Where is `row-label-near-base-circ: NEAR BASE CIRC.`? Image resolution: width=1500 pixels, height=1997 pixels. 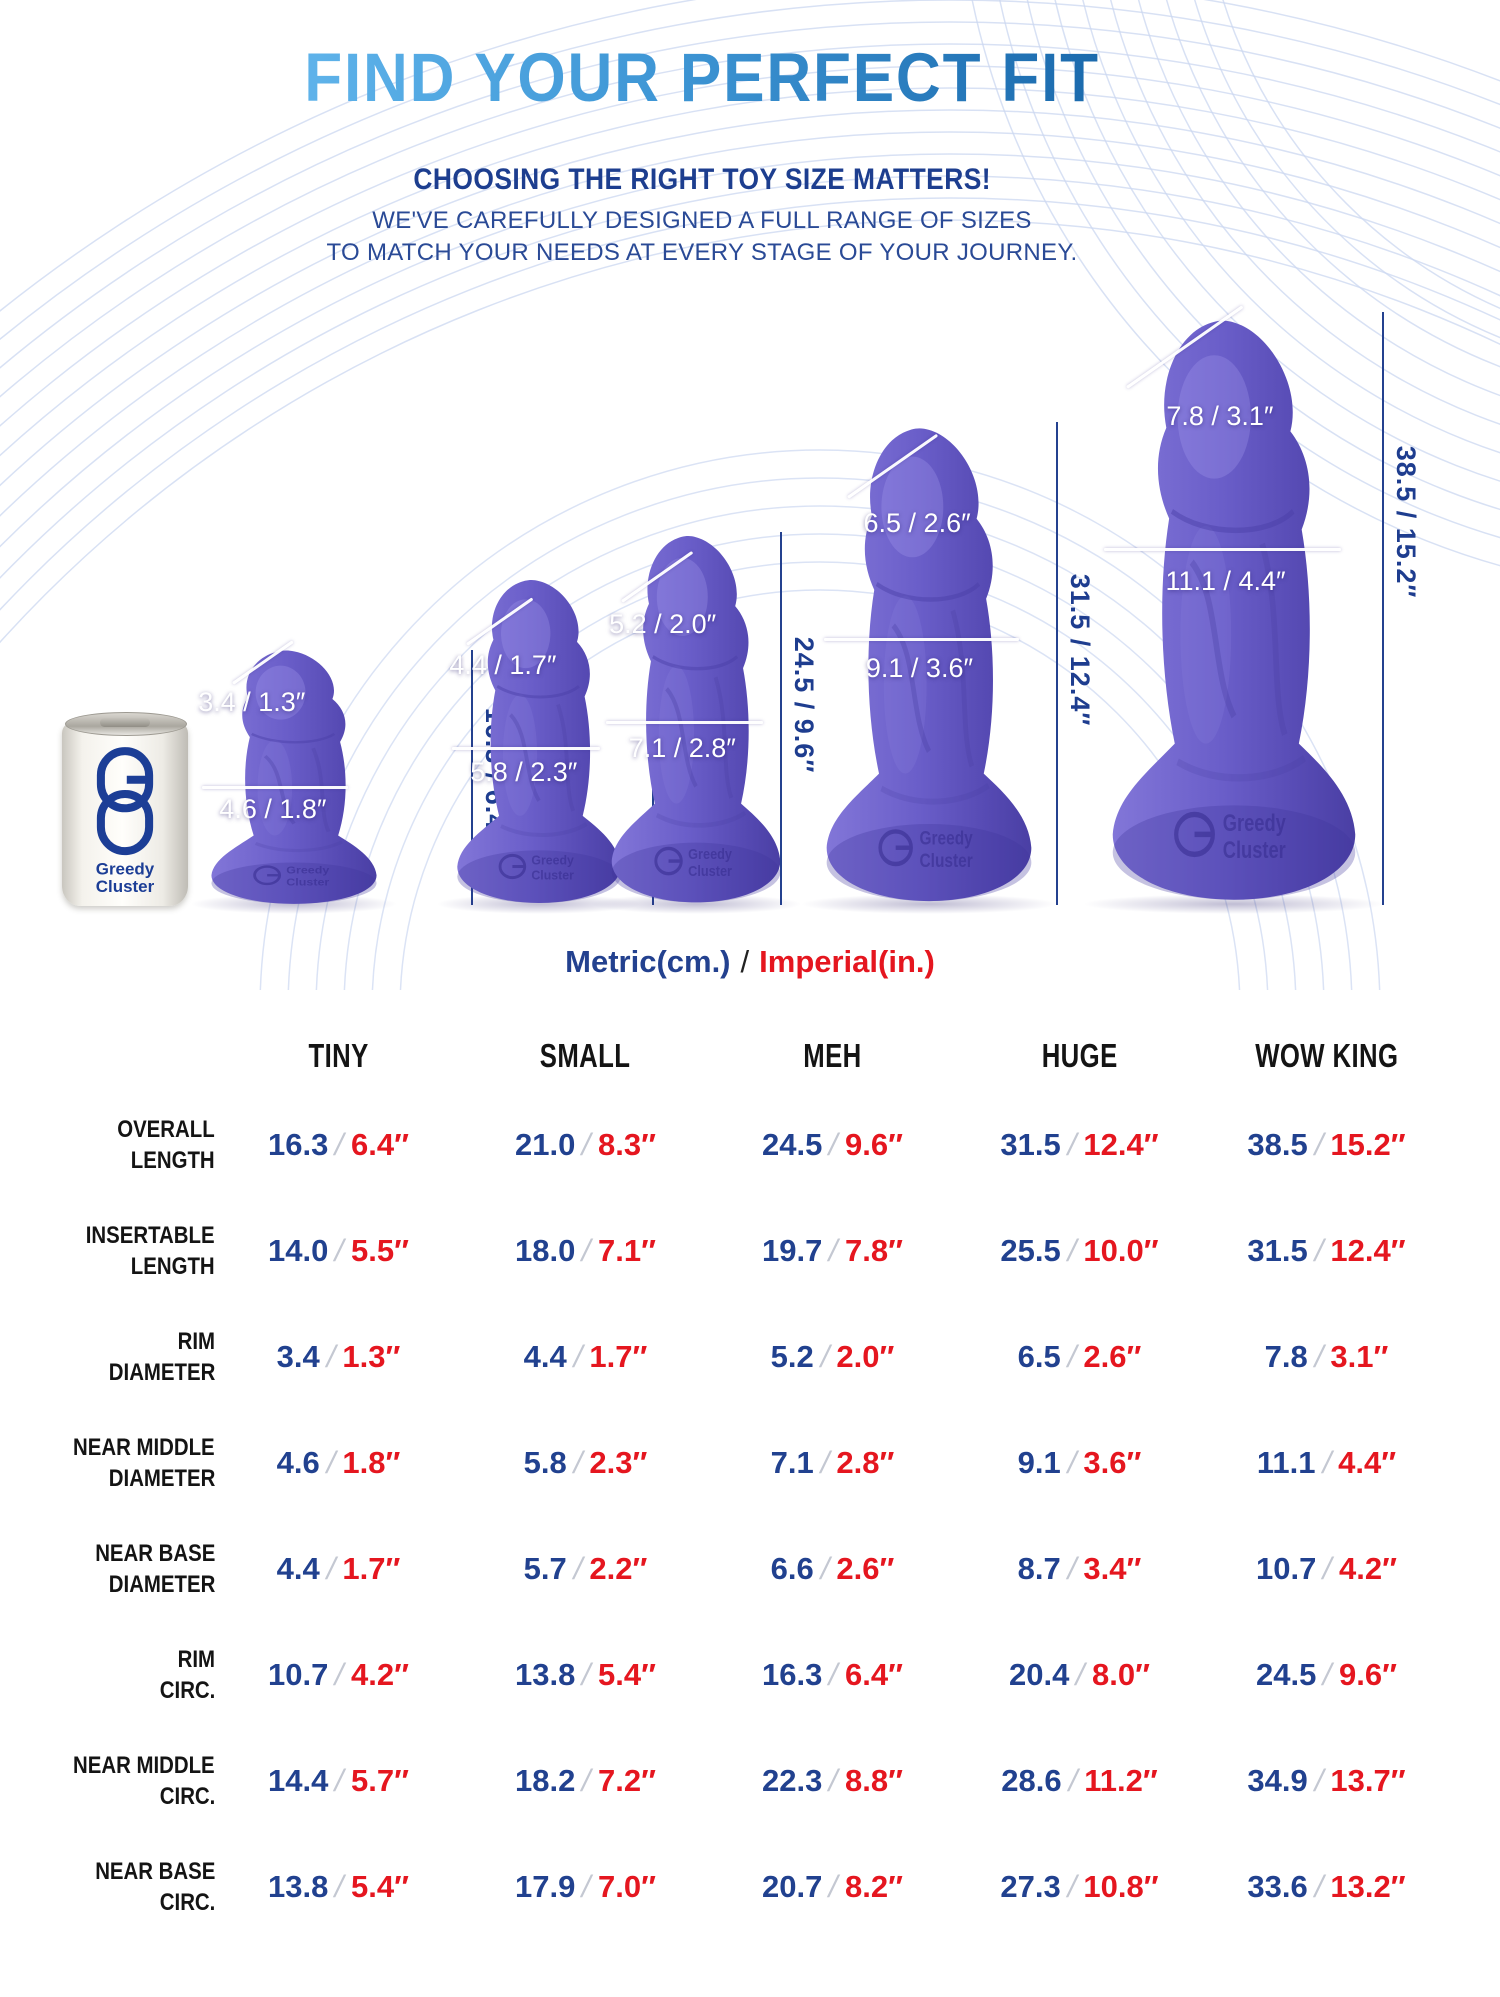
row-label-near-base-circ: NEAR BASE CIRC. is located at coordinates (154, 1886).